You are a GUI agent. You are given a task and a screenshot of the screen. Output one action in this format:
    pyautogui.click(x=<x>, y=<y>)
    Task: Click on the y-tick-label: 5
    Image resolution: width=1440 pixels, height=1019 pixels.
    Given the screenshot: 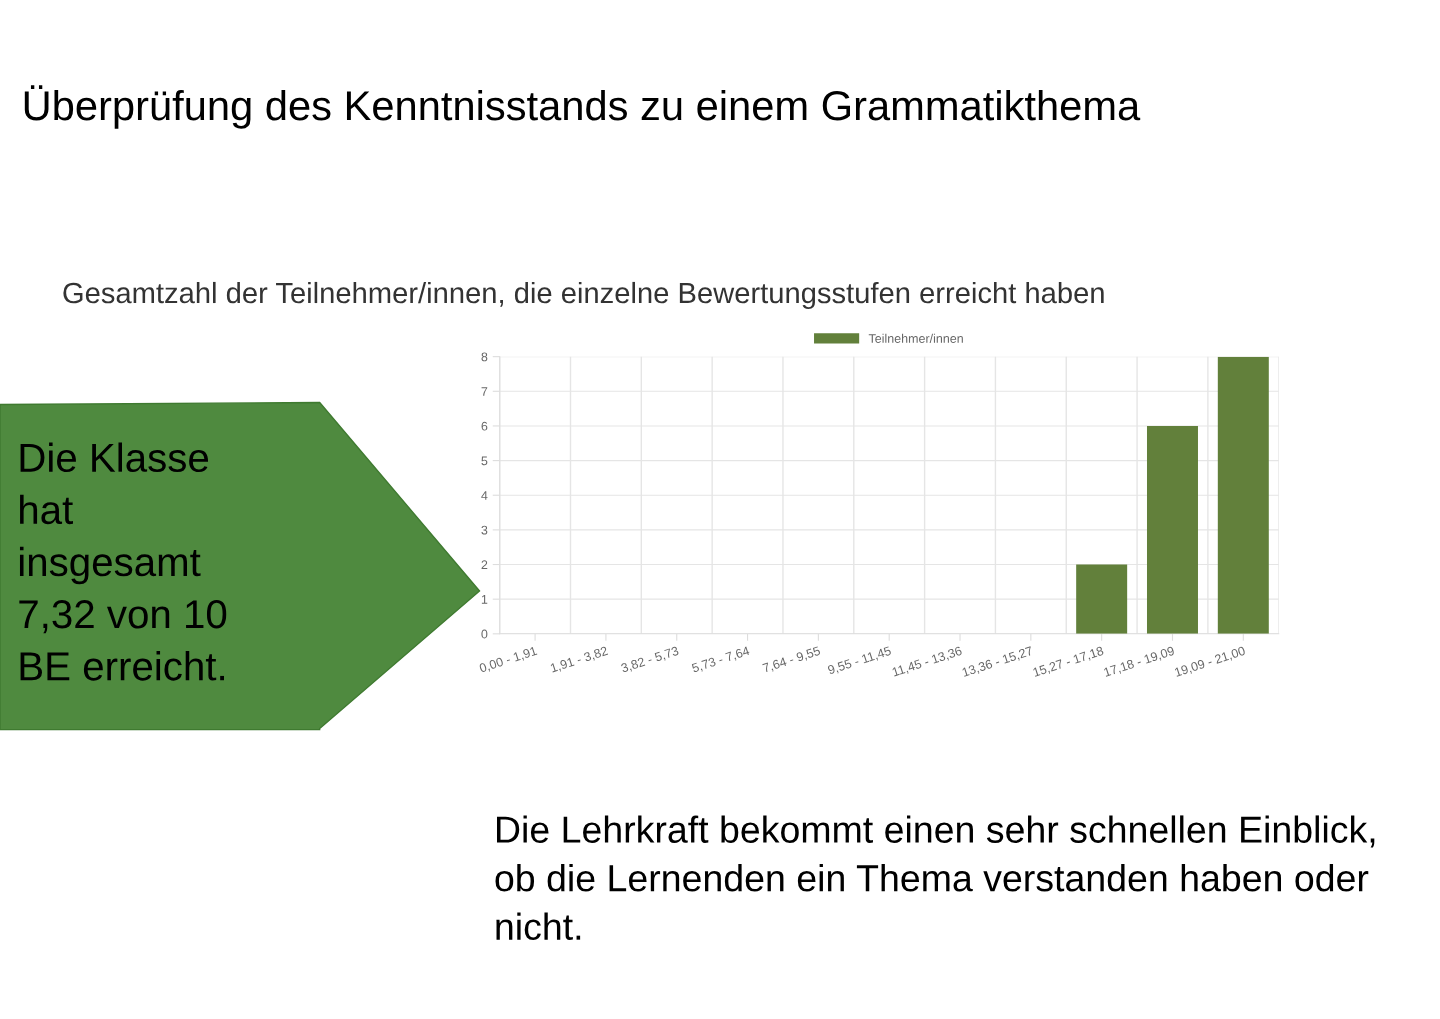 What is the action you would take?
    pyautogui.click(x=484, y=461)
    